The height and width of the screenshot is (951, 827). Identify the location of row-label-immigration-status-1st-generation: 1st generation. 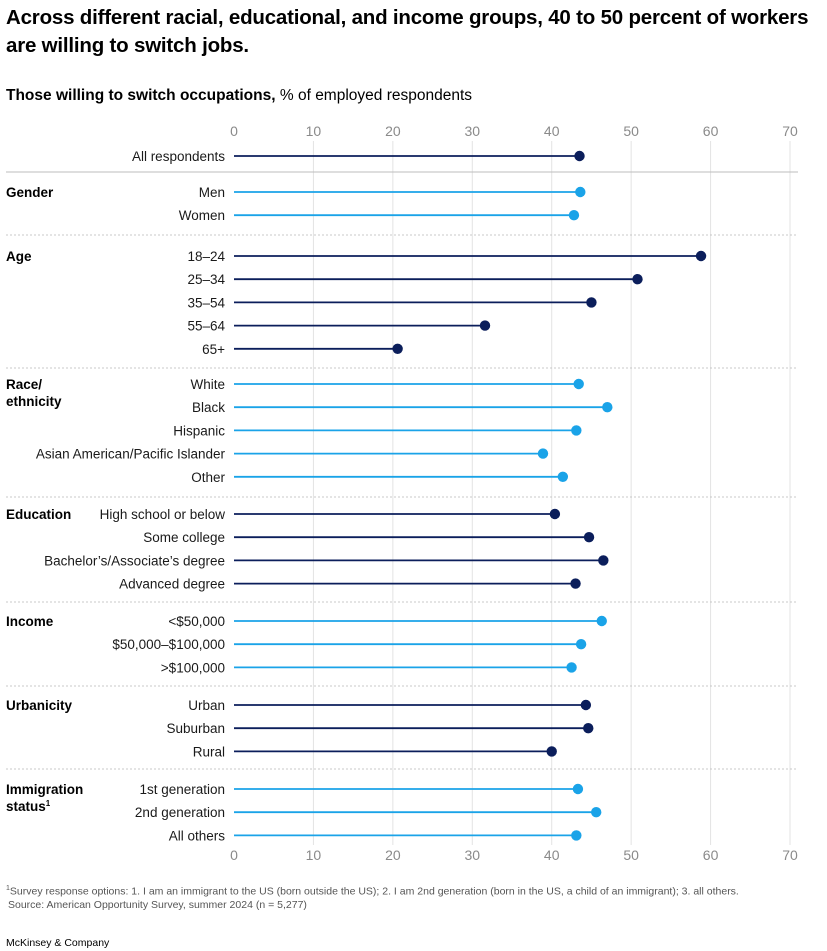
(182, 789).